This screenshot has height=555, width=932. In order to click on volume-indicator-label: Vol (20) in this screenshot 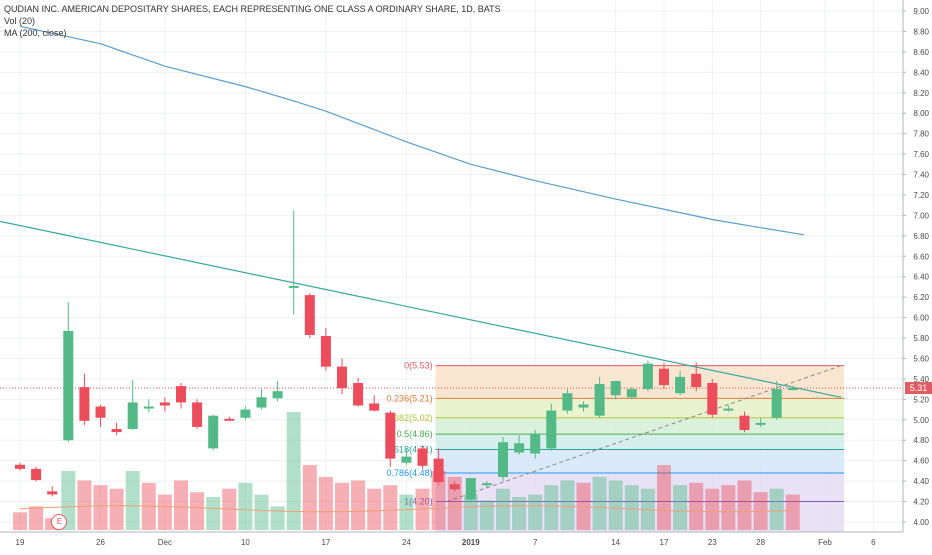, I will do `click(20, 21)`.